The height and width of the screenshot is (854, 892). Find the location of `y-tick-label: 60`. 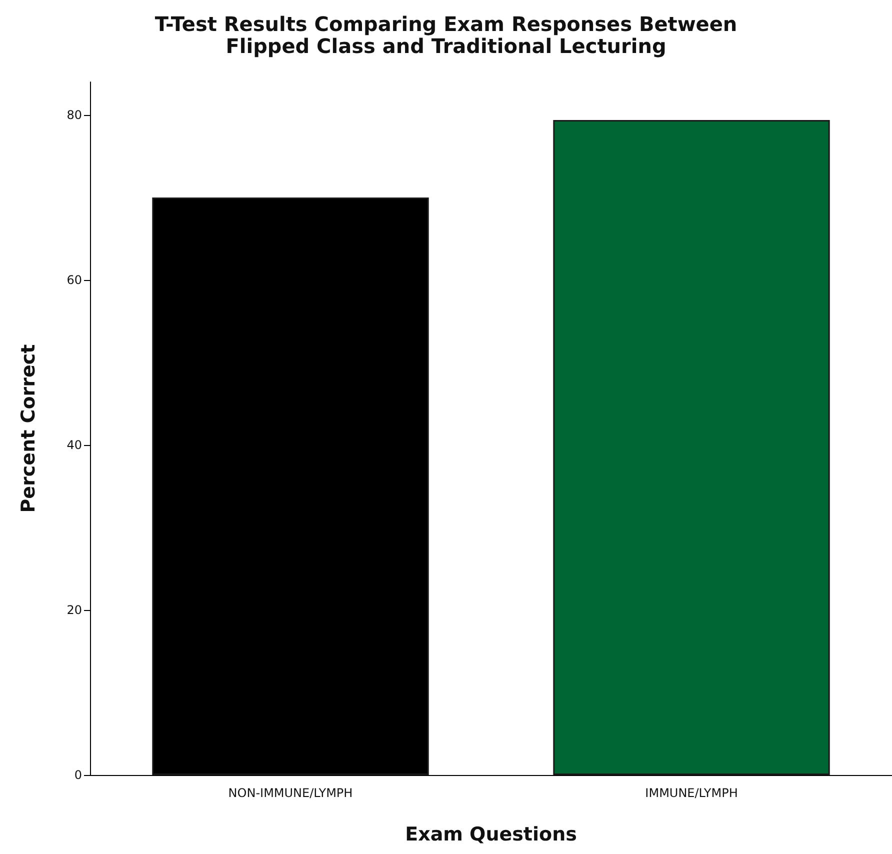

y-tick-label: 60 is located at coordinates (74, 280).